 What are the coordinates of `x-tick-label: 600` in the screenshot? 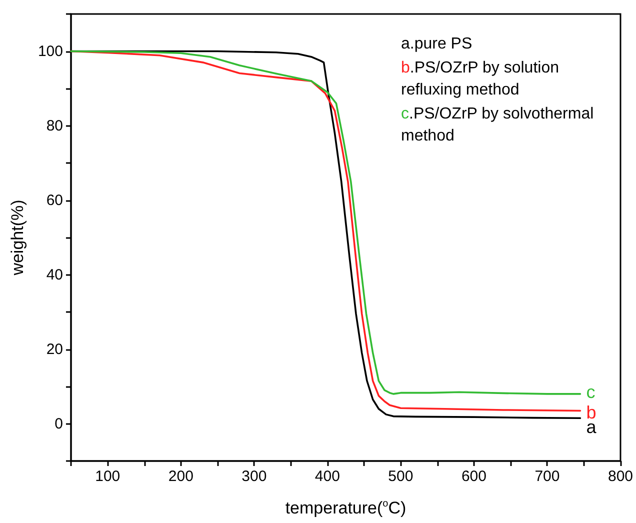 It's located at (473, 476).